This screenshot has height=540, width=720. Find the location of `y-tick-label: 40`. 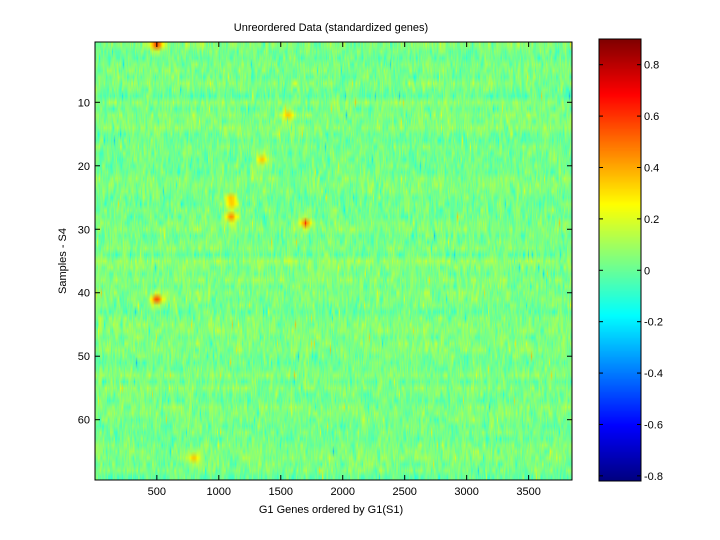

y-tick-label: 40 is located at coordinates (84, 294).